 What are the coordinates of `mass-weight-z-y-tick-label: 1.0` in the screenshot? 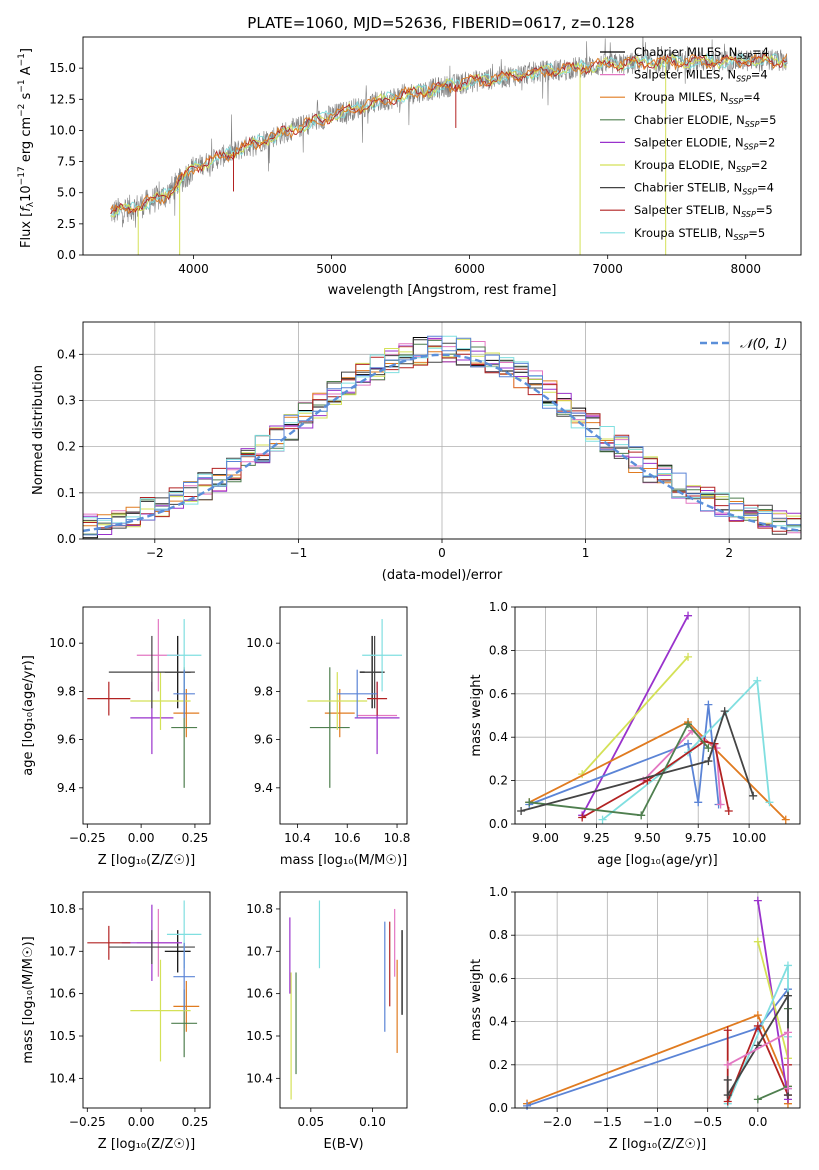 It's located at (498, 892).